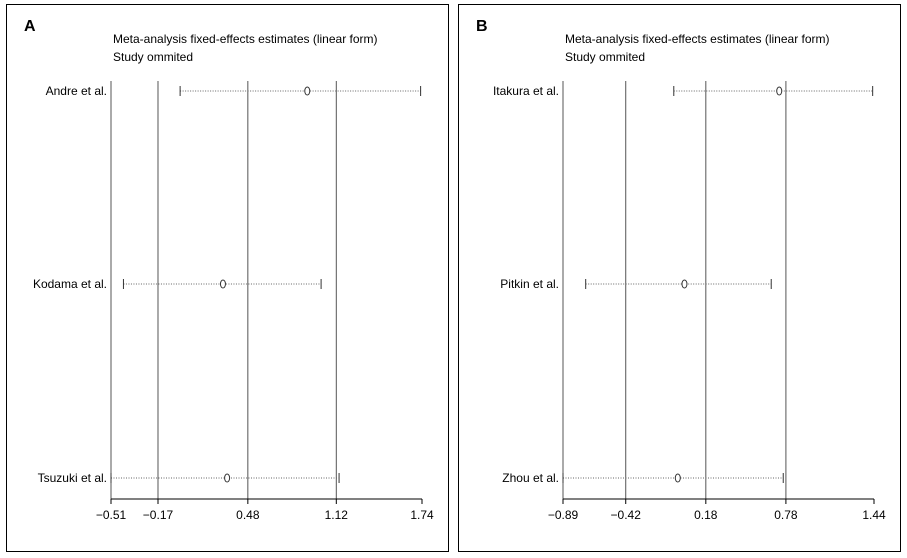 The height and width of the screenshot is (558, 907). Describe the element at coordinates (248, 515) in the screenshot. I see `x-tick-label: 0.48` at that location.